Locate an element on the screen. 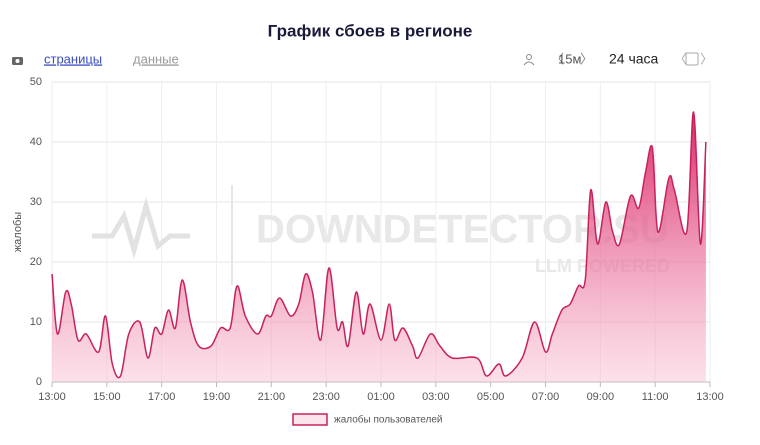  x-tick-label: 21:00 is located at coordinates (272, 397).